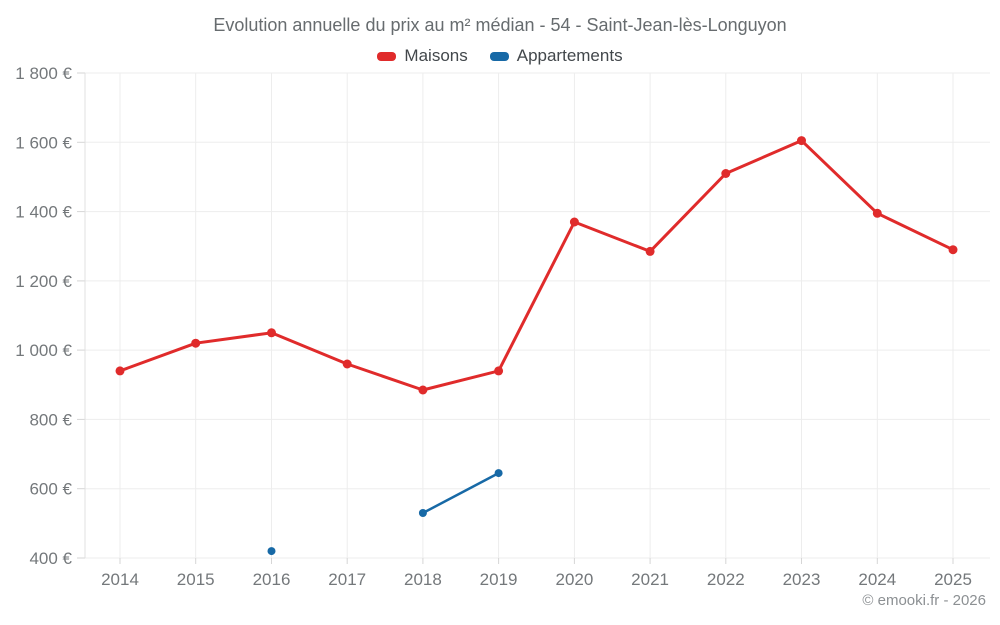 This screenshot has height=625, width=1000. I want to click on maisons-swatch-icon, so click(387, 56).